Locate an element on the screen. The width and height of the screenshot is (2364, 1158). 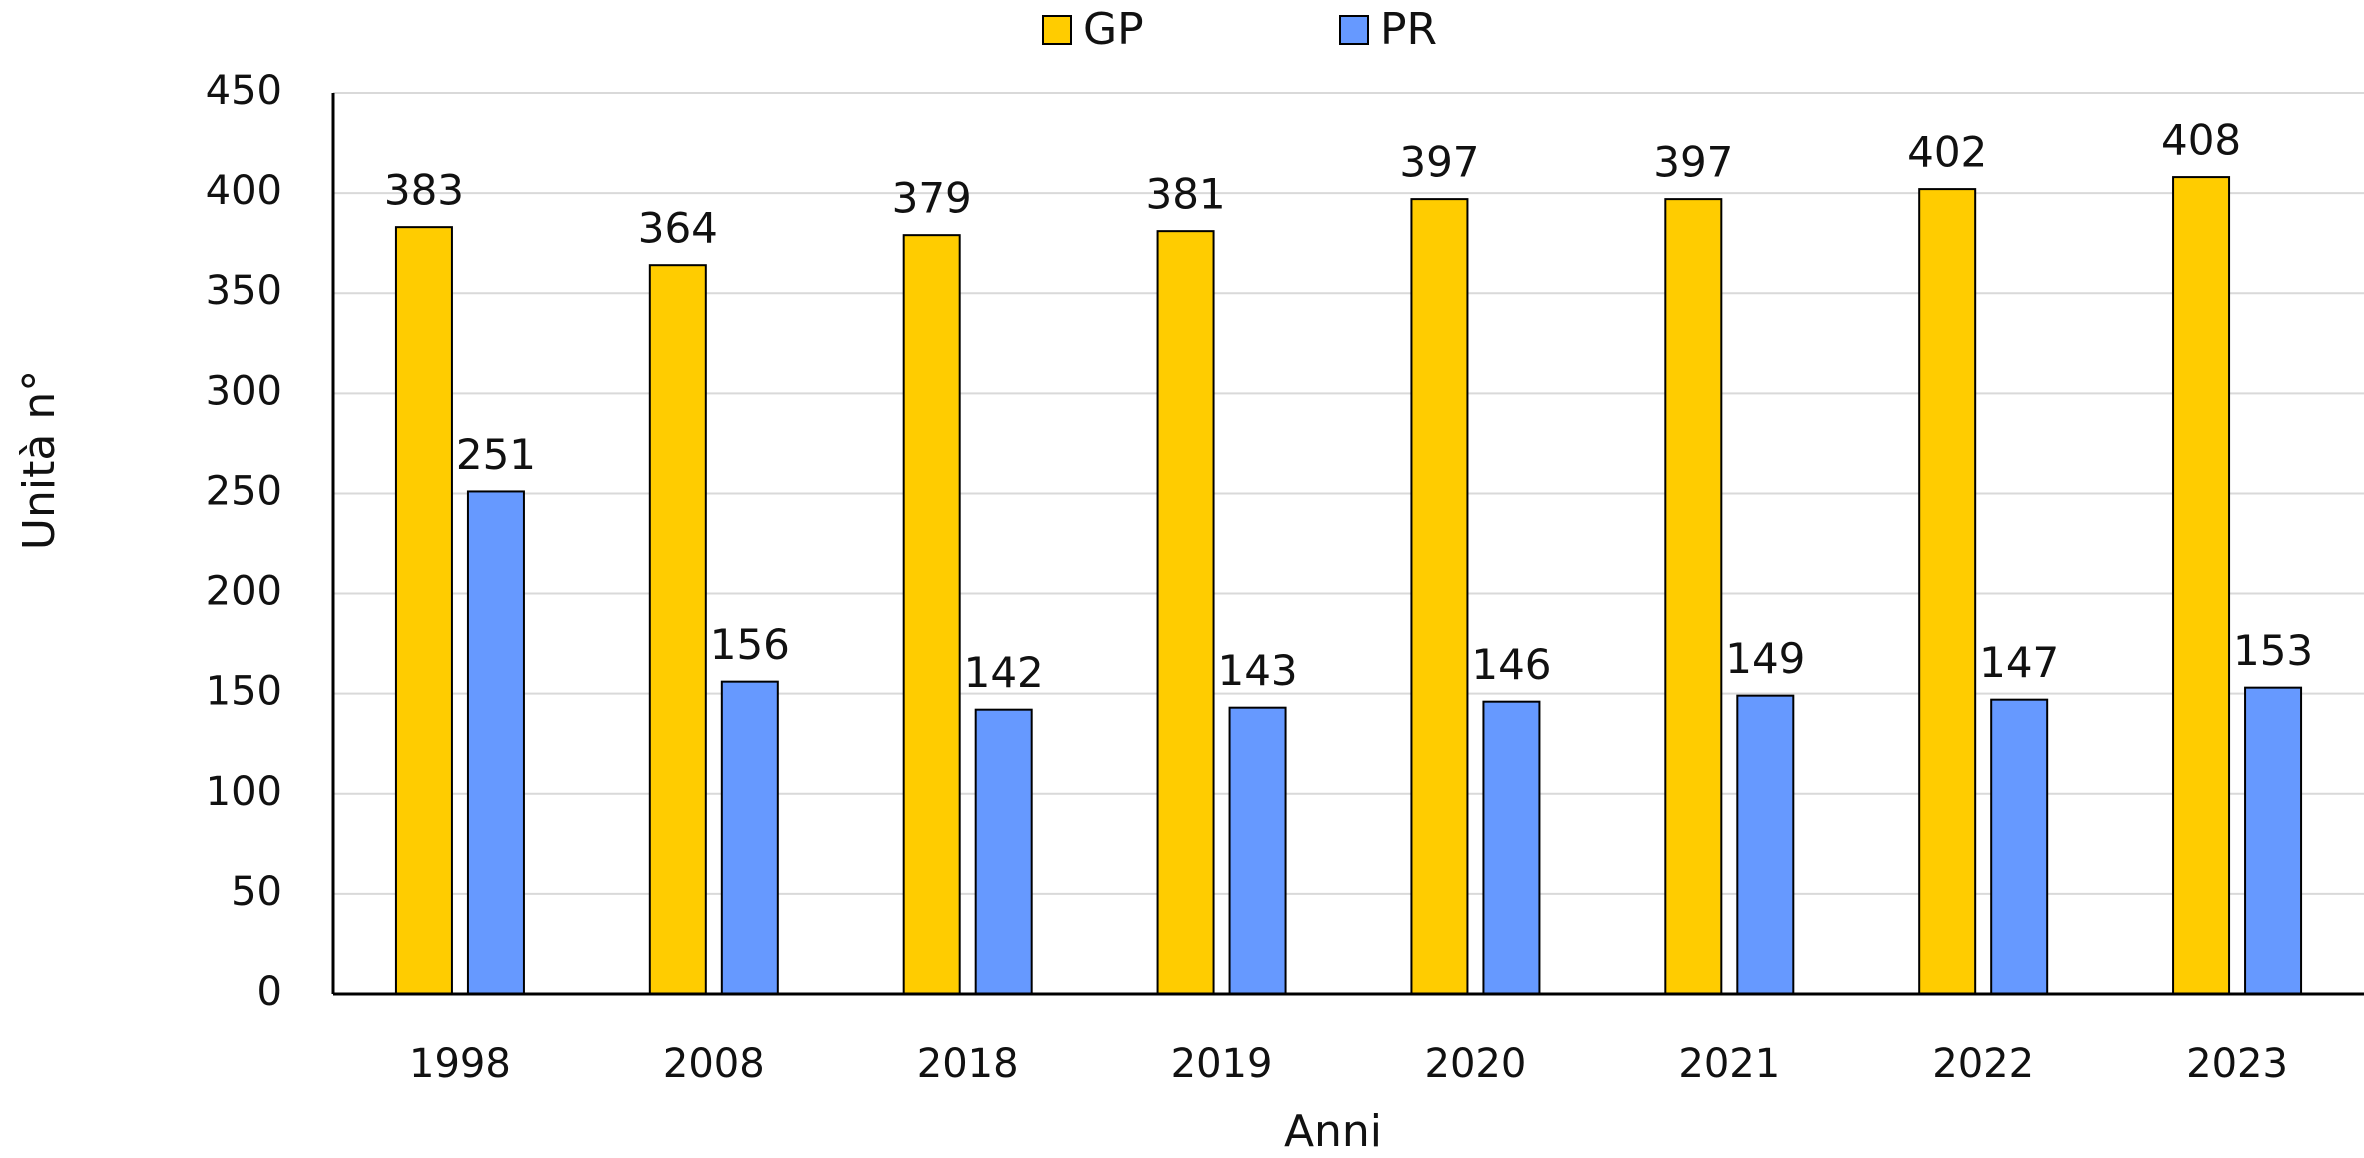
y-tick-label: 50 is located at coordinates (256, 892).